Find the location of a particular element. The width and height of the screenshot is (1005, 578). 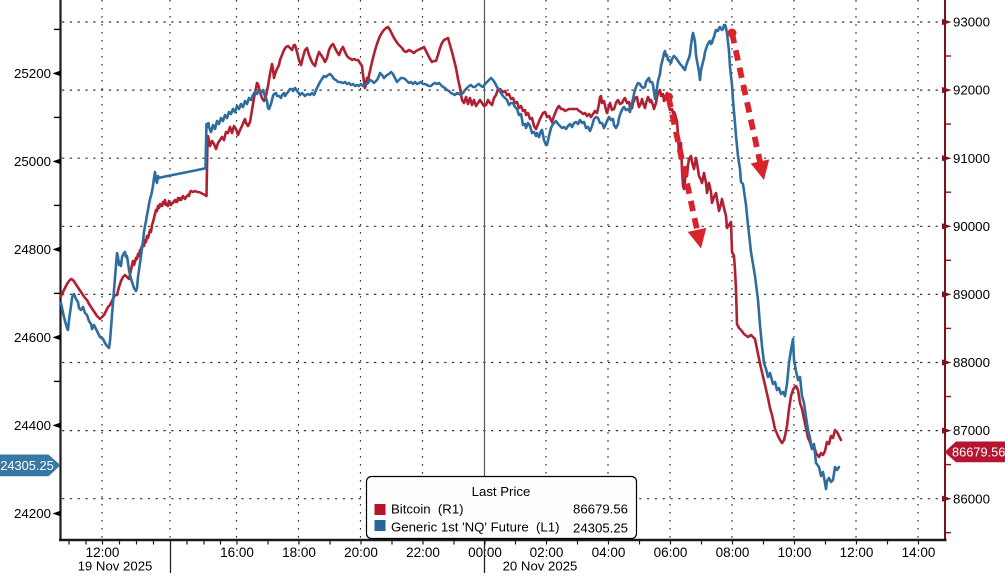

svg-text: 24600 is located at coordinates (32, 337).